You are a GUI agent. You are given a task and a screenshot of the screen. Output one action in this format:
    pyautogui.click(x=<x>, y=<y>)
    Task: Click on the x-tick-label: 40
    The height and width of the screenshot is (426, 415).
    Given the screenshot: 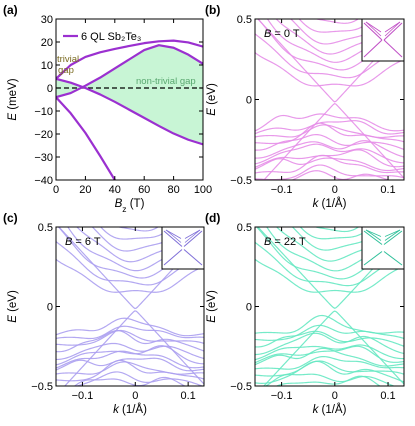 What is the action you would take?
    pyautogui.click(x=115, y=190)
    